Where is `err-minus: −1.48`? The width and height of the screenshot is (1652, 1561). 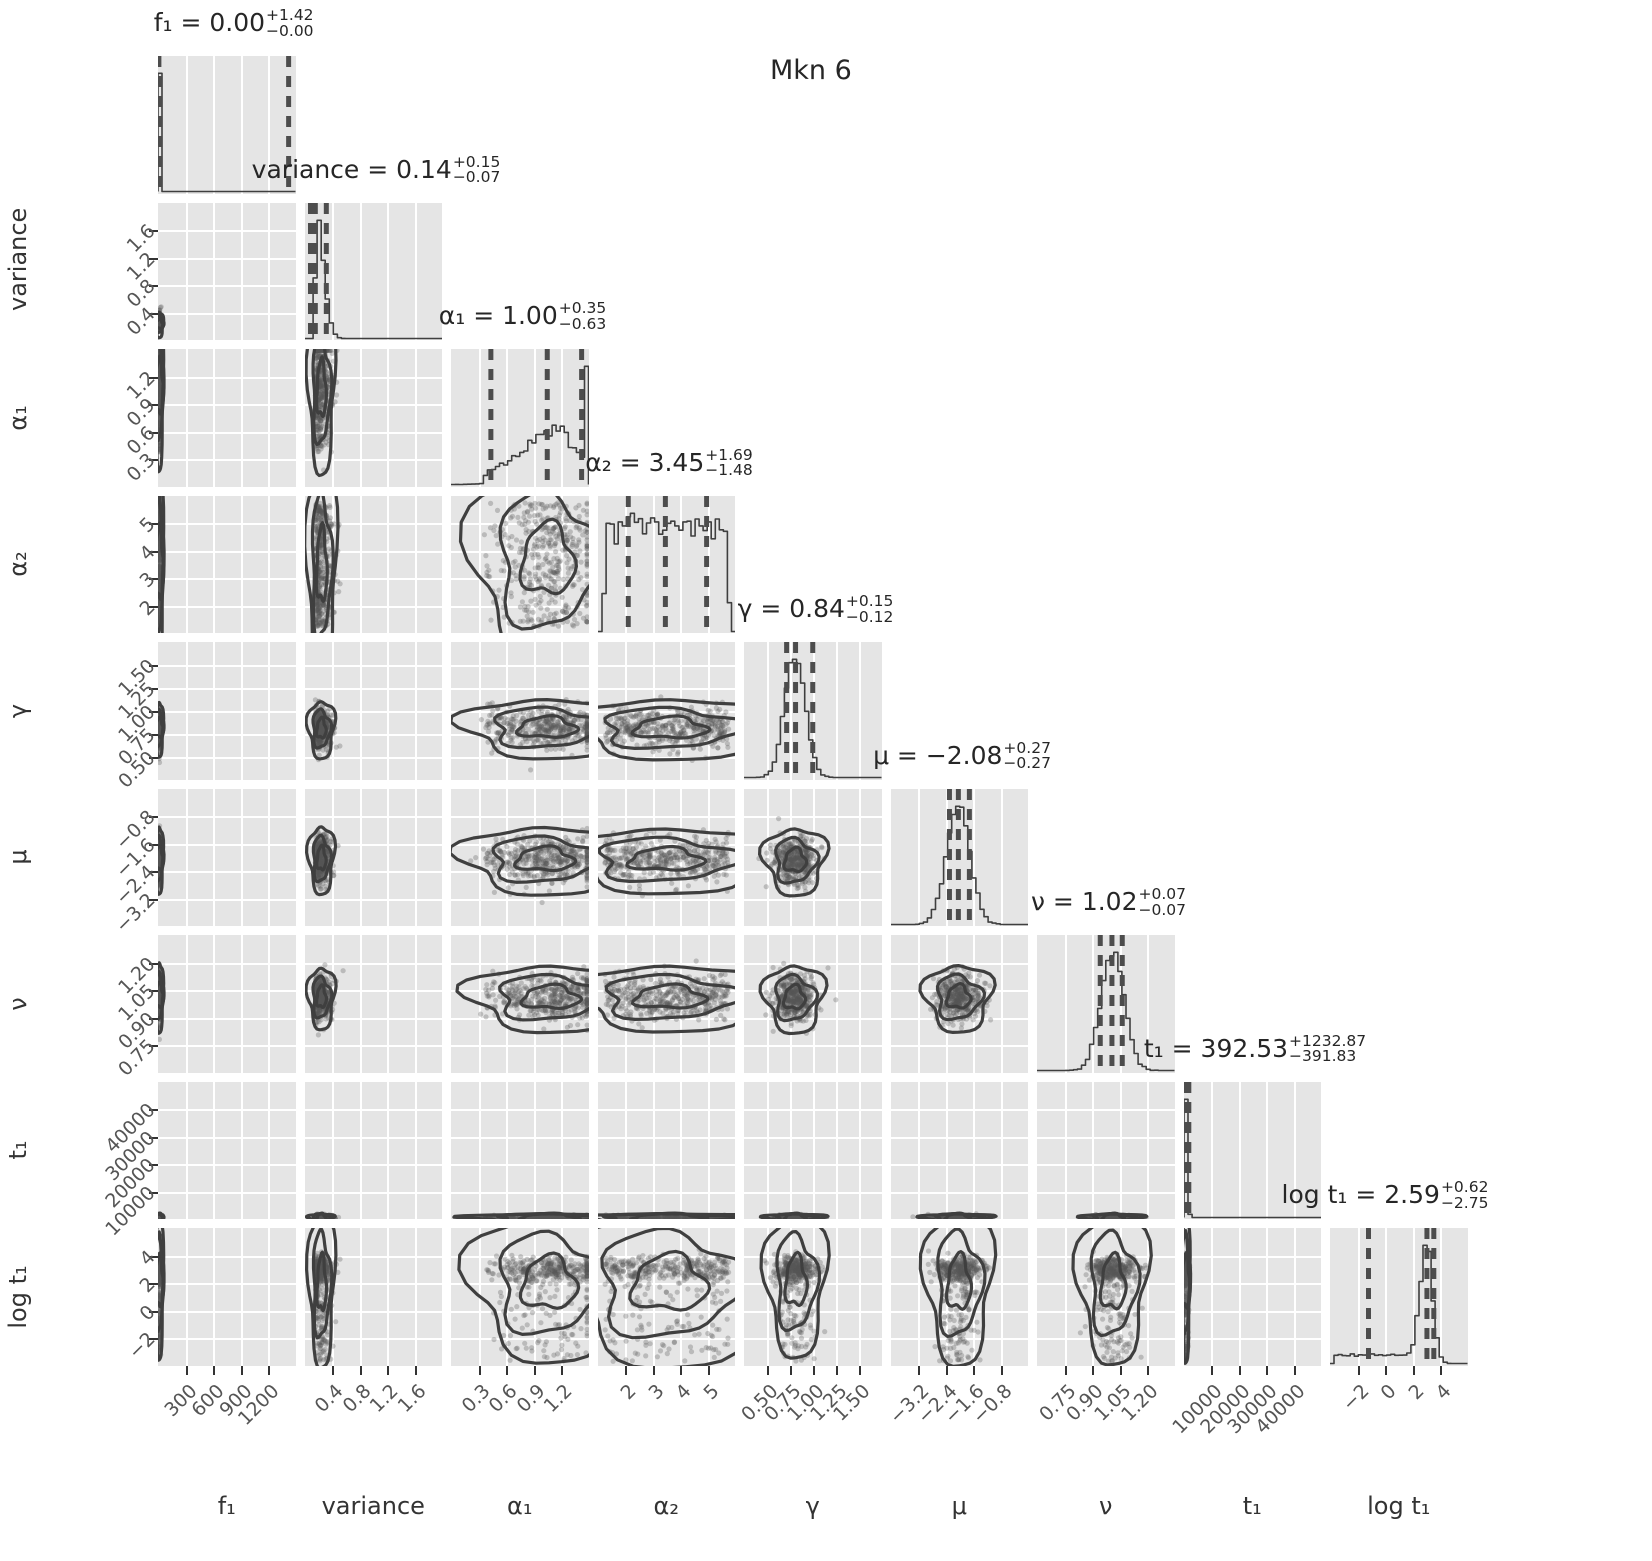 err-minus: −1.48 is located at coordinates (729, 471).